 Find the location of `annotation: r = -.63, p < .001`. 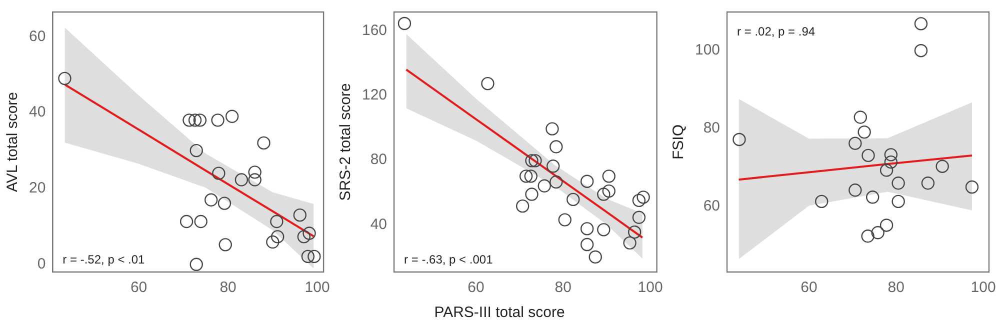

annotation: r = -.63, p < .001 is located at coordinates (449, 259).